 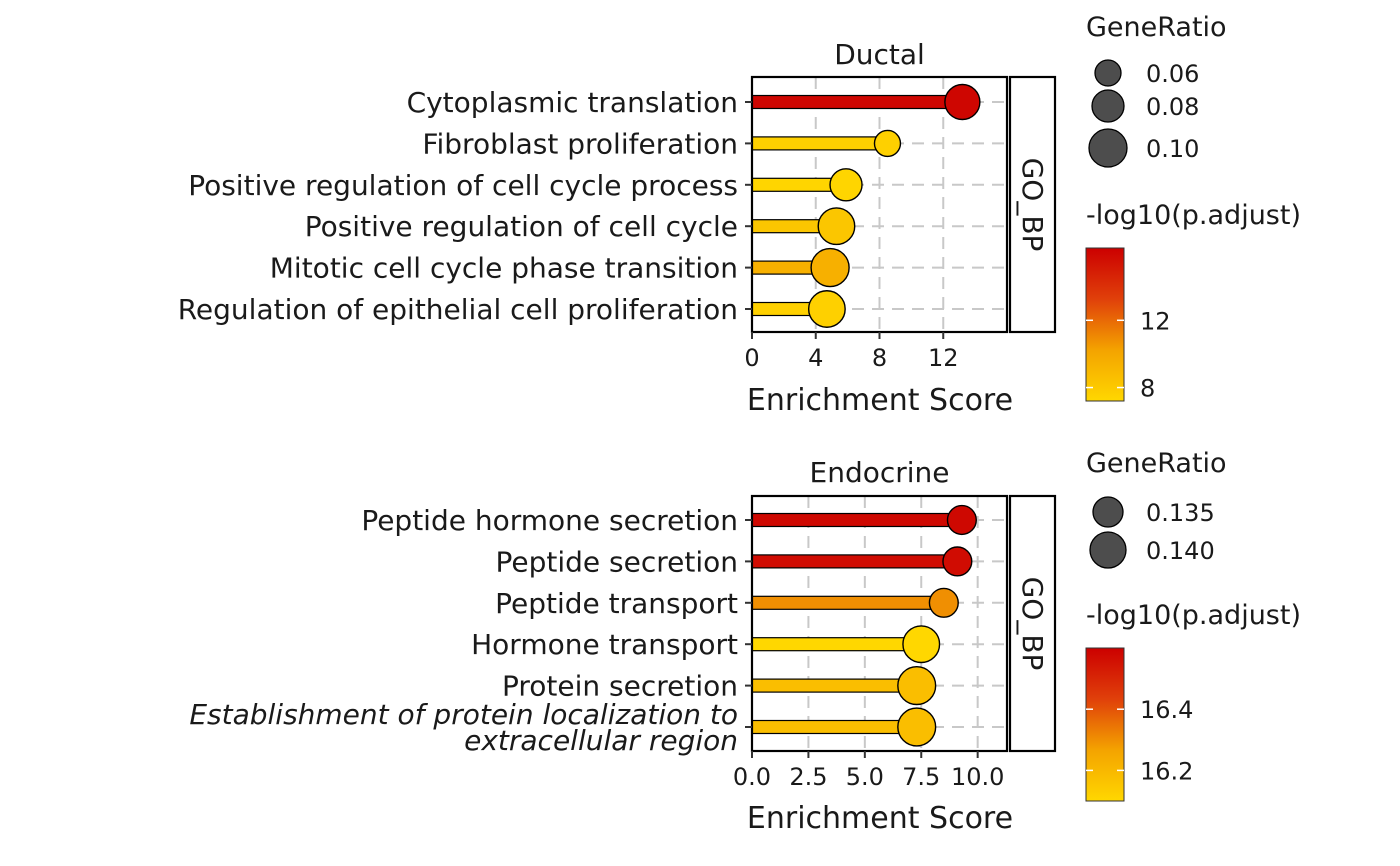 What do you see at coordinates (1193, 301) in the screenshot?
I see `color-legend: -log10(p.adjust) 8 12` at bounding box center [1193, 301].